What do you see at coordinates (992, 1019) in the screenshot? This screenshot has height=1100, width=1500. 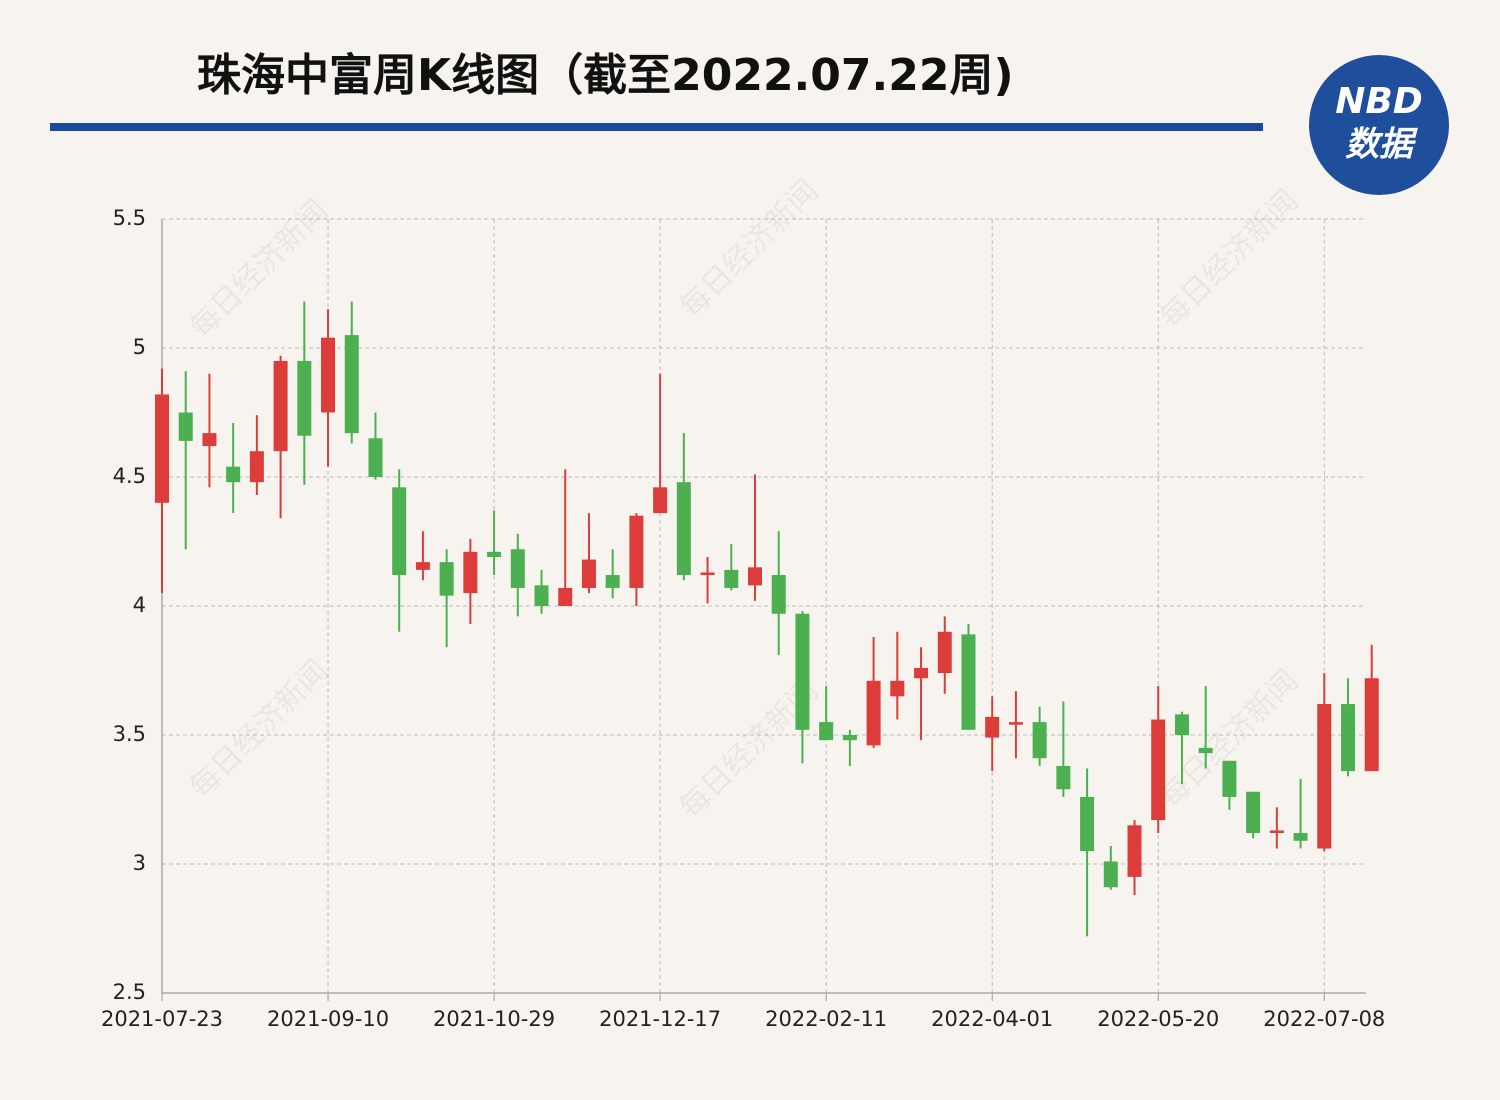 I see `x-tick-label: 2022-04-01` at bounding box center [992, 1019].